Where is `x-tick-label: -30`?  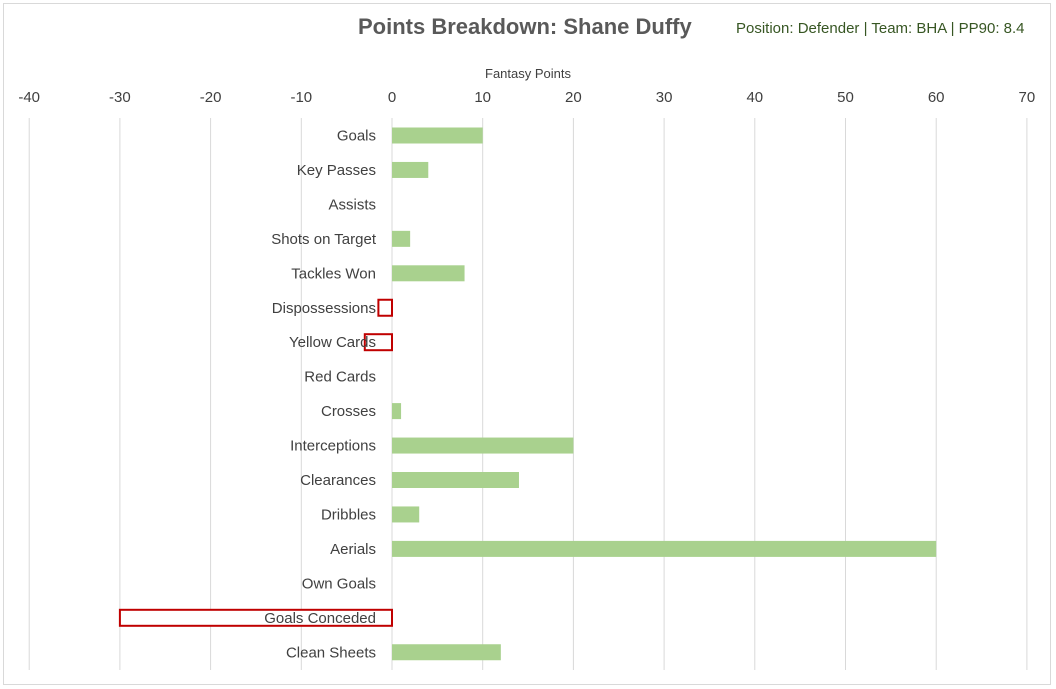 x-tick-label: -30 is located at coordinates (120, 97).